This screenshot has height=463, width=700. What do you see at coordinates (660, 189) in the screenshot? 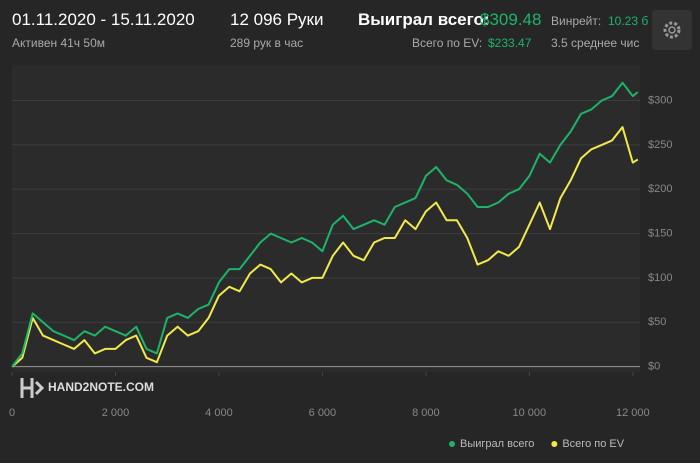
I see `y-tick-label: $200` at bounding box center [660, 189].